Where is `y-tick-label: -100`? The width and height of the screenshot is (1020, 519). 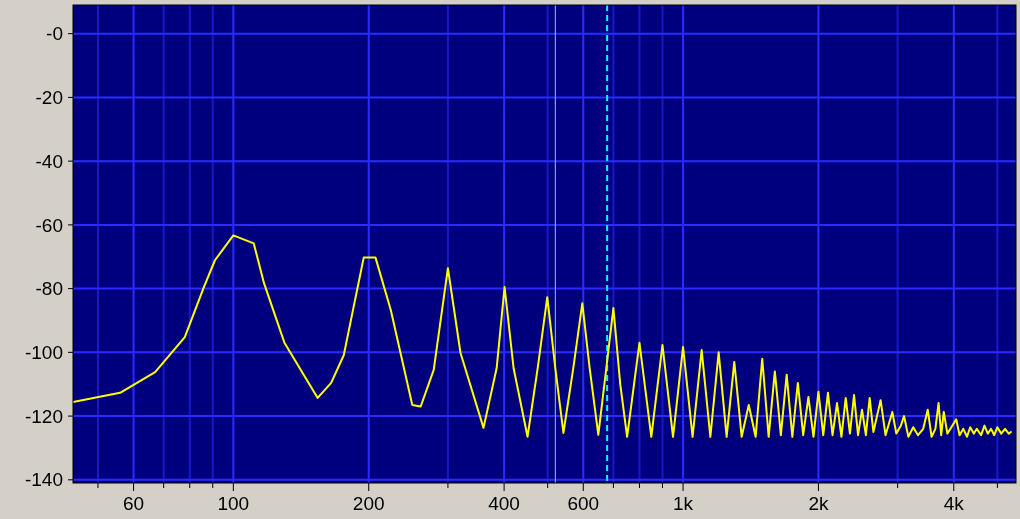
y-tick-label: -100 is located at coordinates (43, 352).